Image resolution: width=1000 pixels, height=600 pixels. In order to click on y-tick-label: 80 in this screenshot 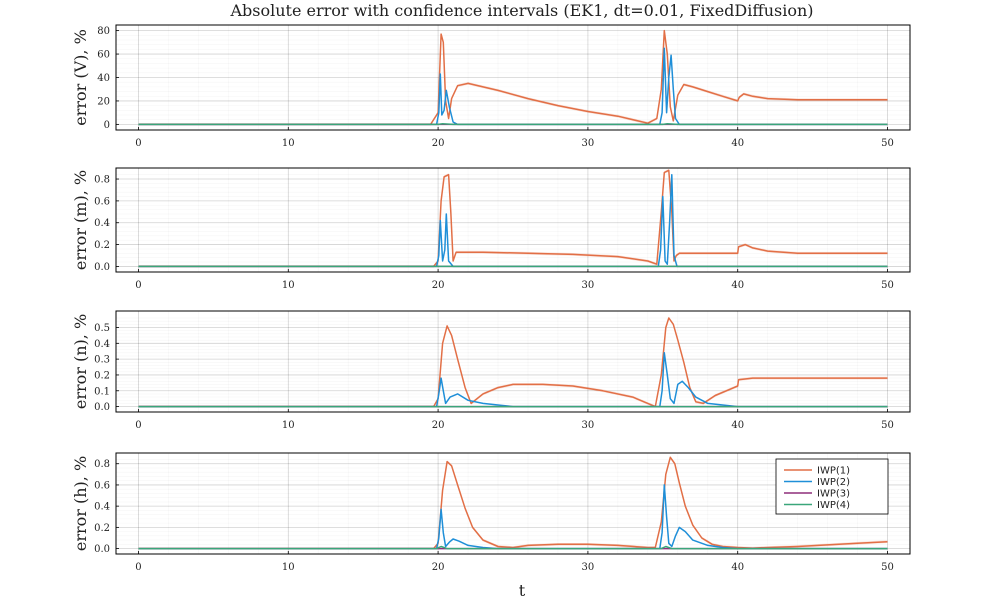, I will do `click(103, 31)`.